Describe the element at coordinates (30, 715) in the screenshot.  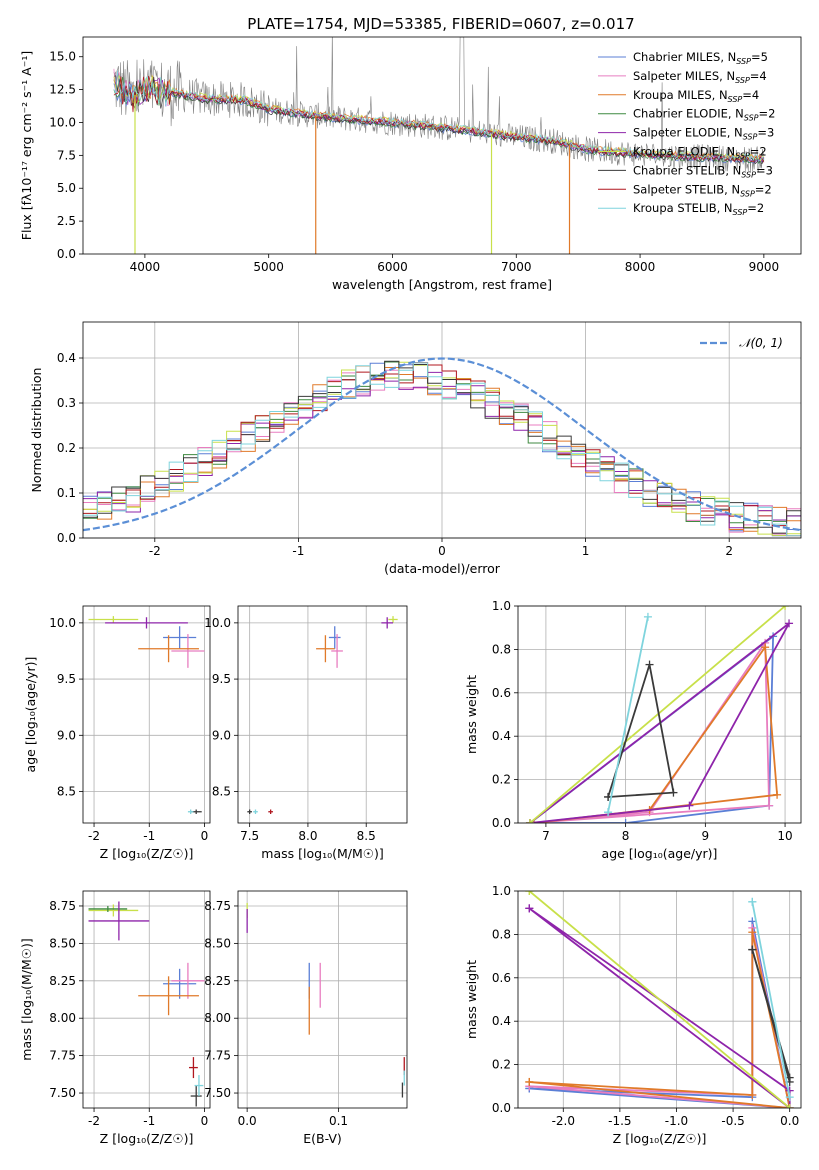
I see `y-axis-label: age [log₁₀(age/yr)]` at that location.